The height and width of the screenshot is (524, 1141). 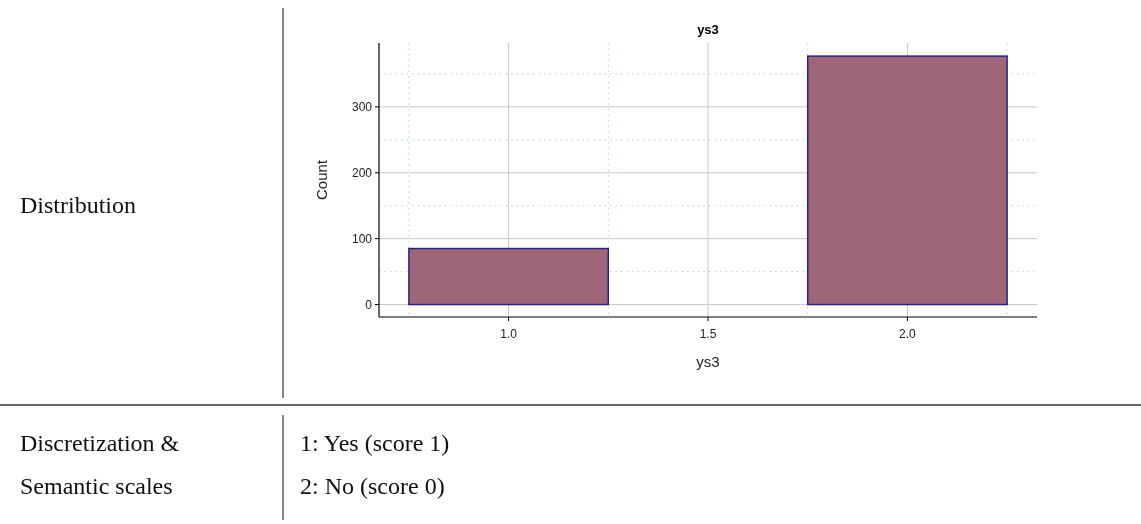 I want to click on x-axis-title: ys3, so click(x=708, y=361).